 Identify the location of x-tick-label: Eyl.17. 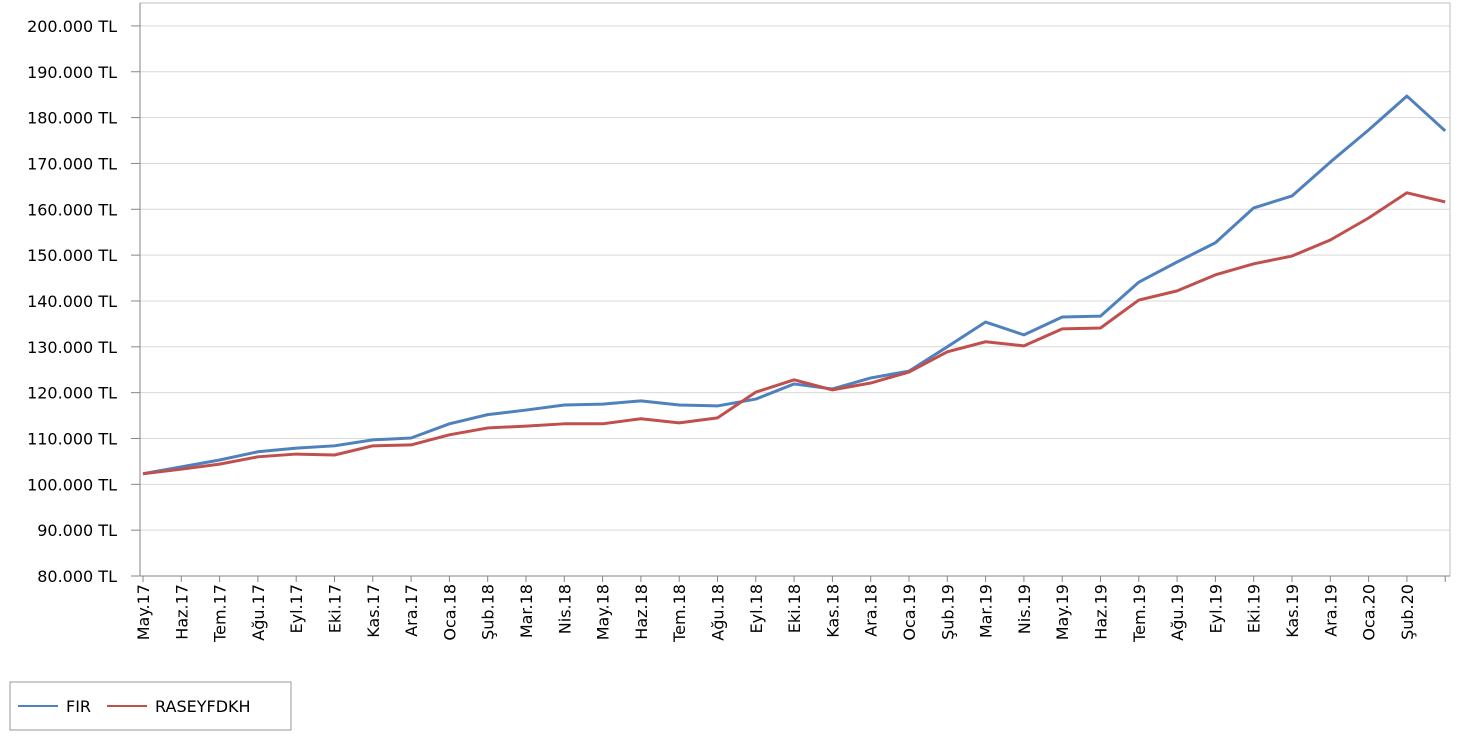
(296, 608).